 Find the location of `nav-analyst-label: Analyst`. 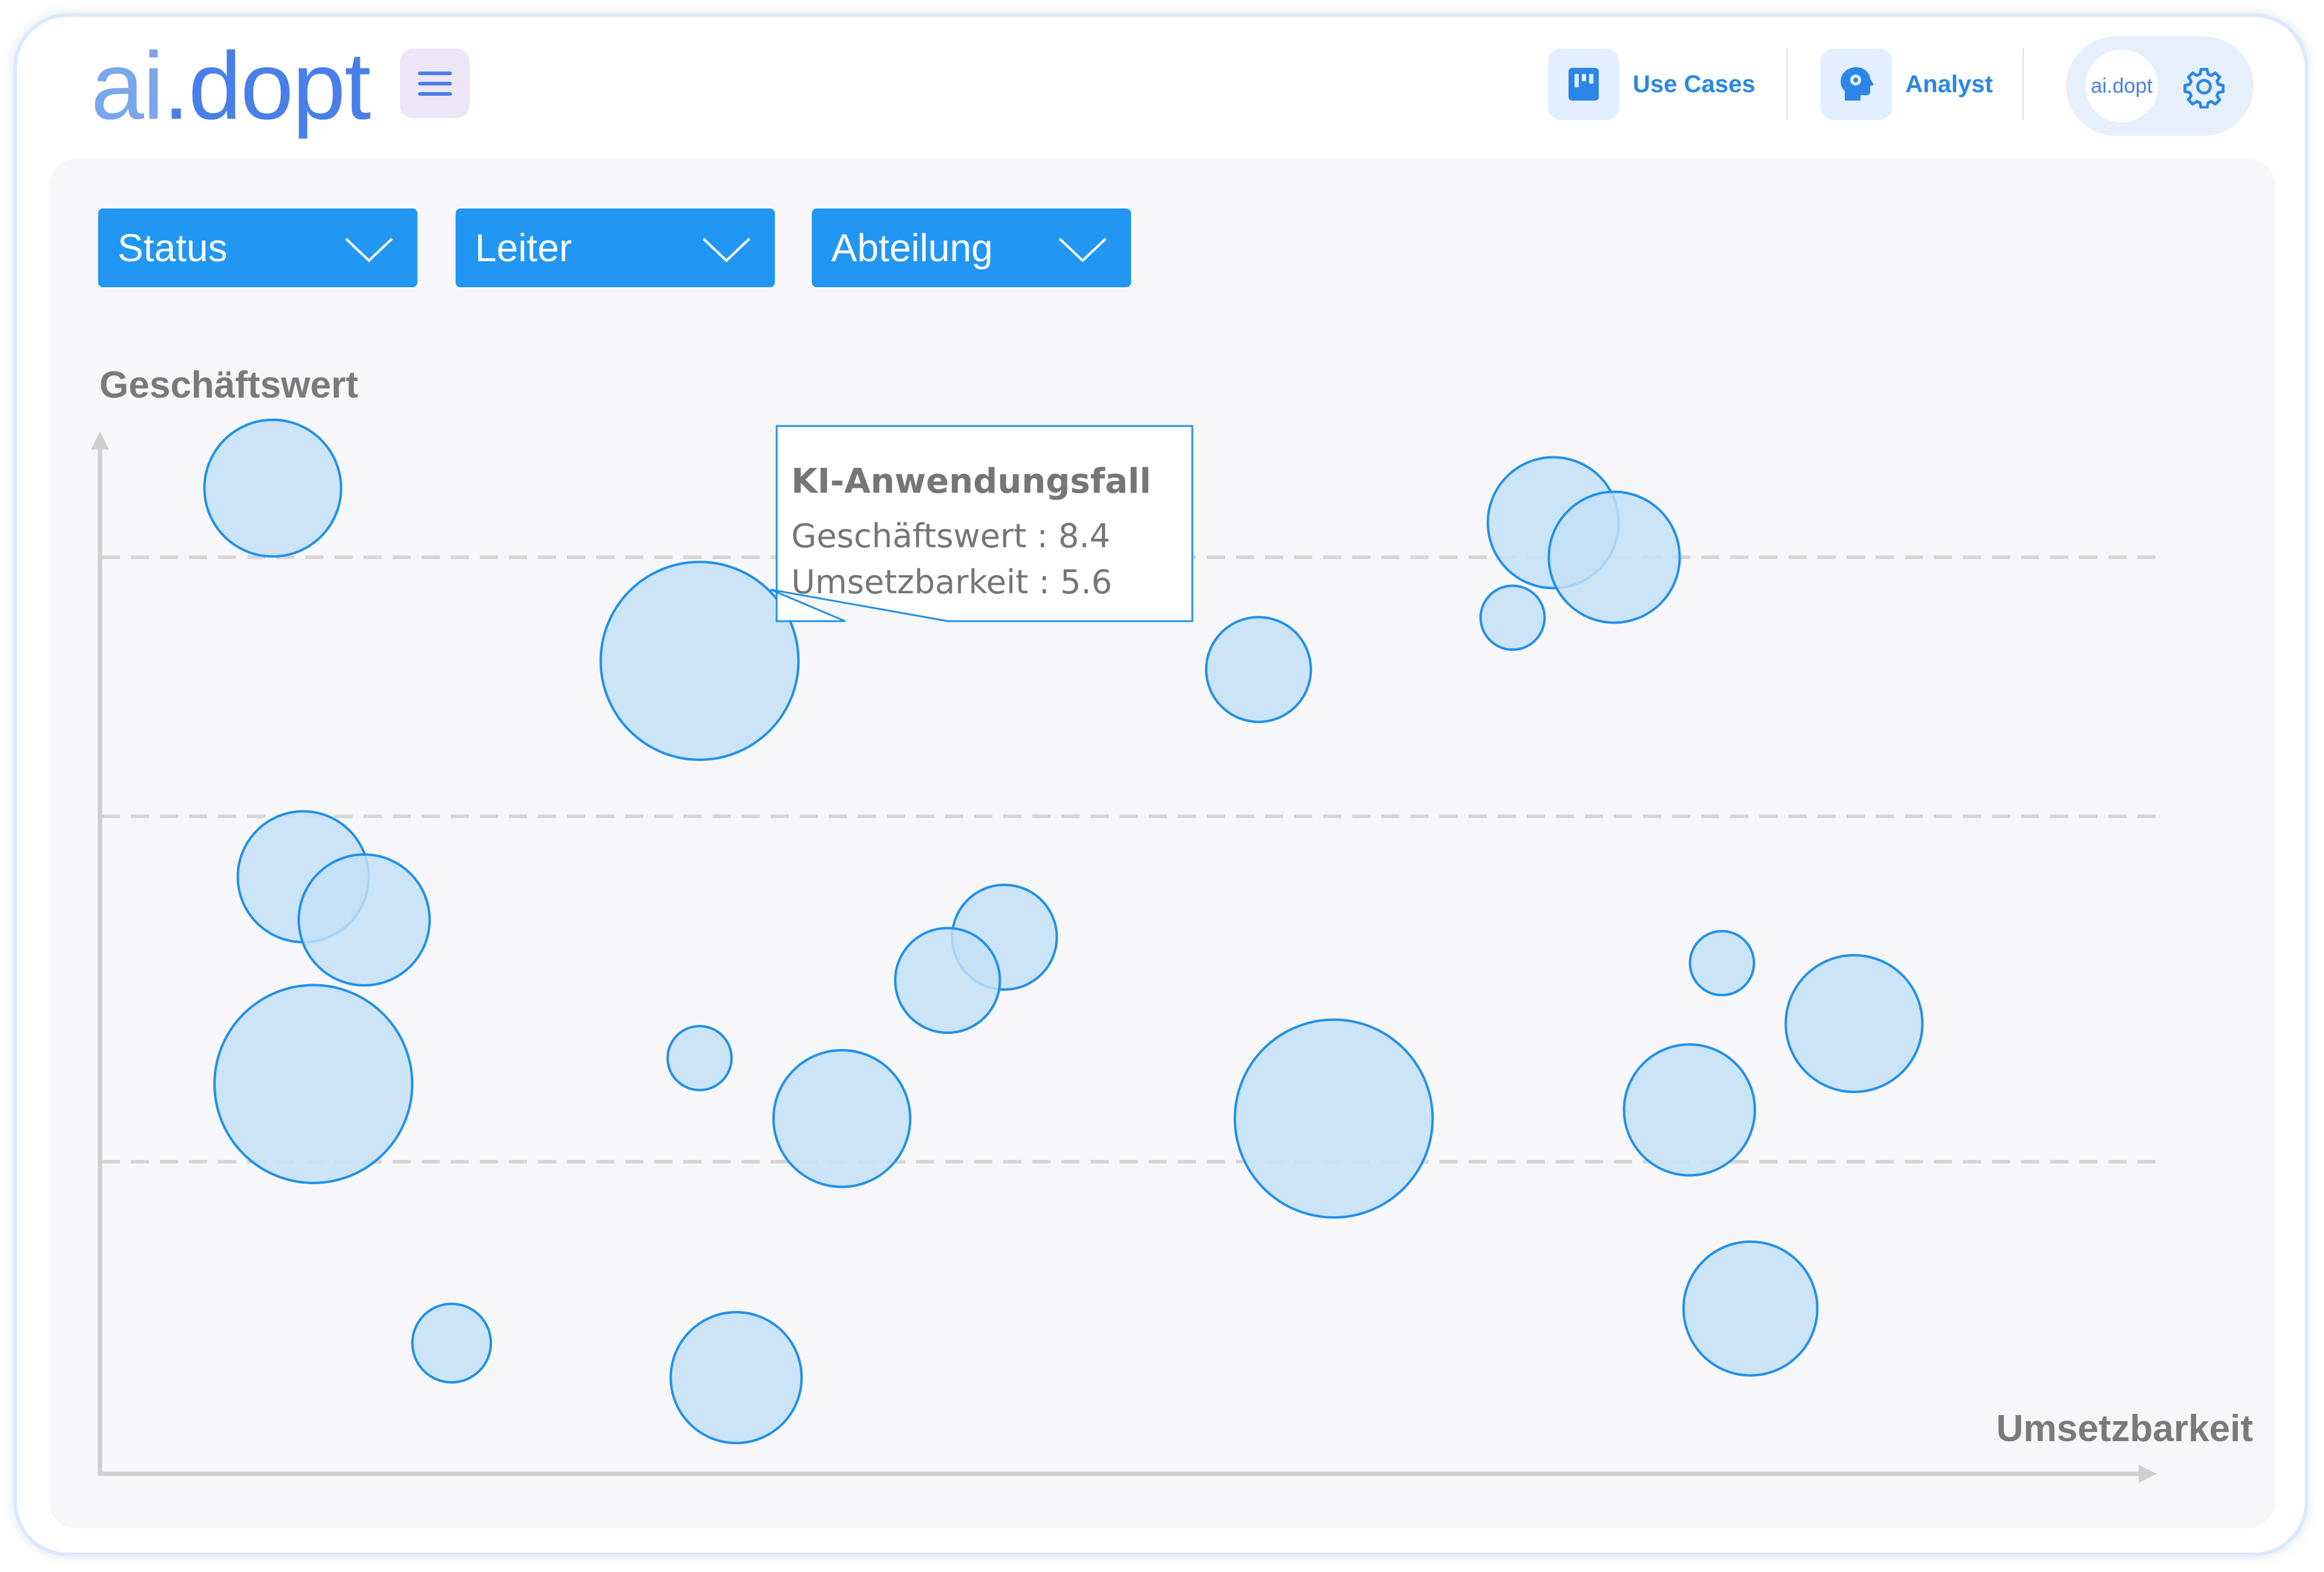

nav-analyst-label: Analyst is located at coordinates (1949, 84).